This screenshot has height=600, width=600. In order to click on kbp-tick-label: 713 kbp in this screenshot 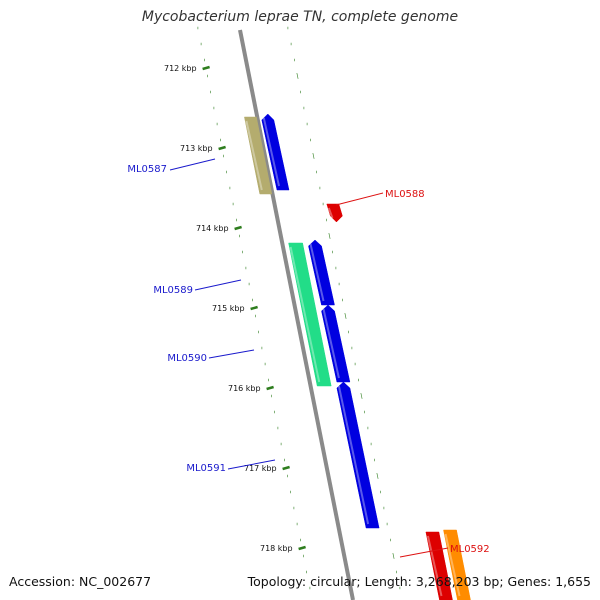, I will do `click(196, 148)`.